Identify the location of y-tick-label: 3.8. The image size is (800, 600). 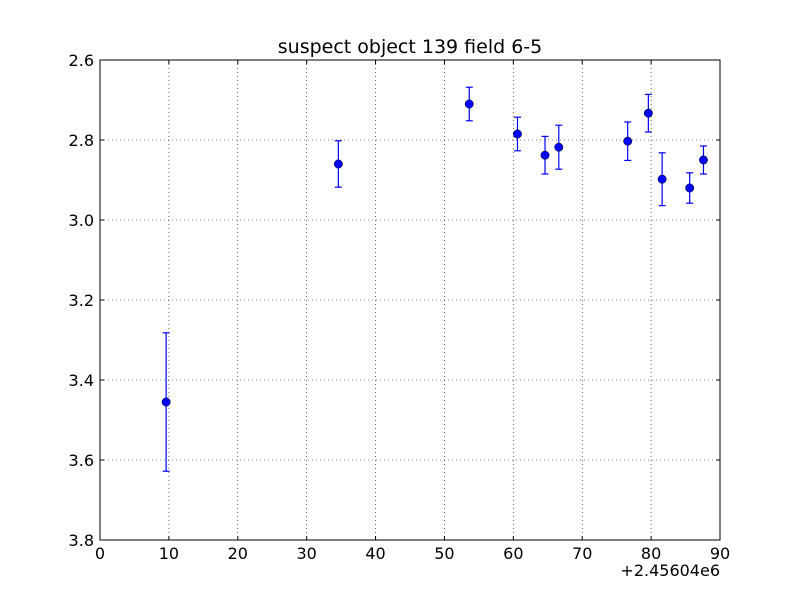
(81, 540).